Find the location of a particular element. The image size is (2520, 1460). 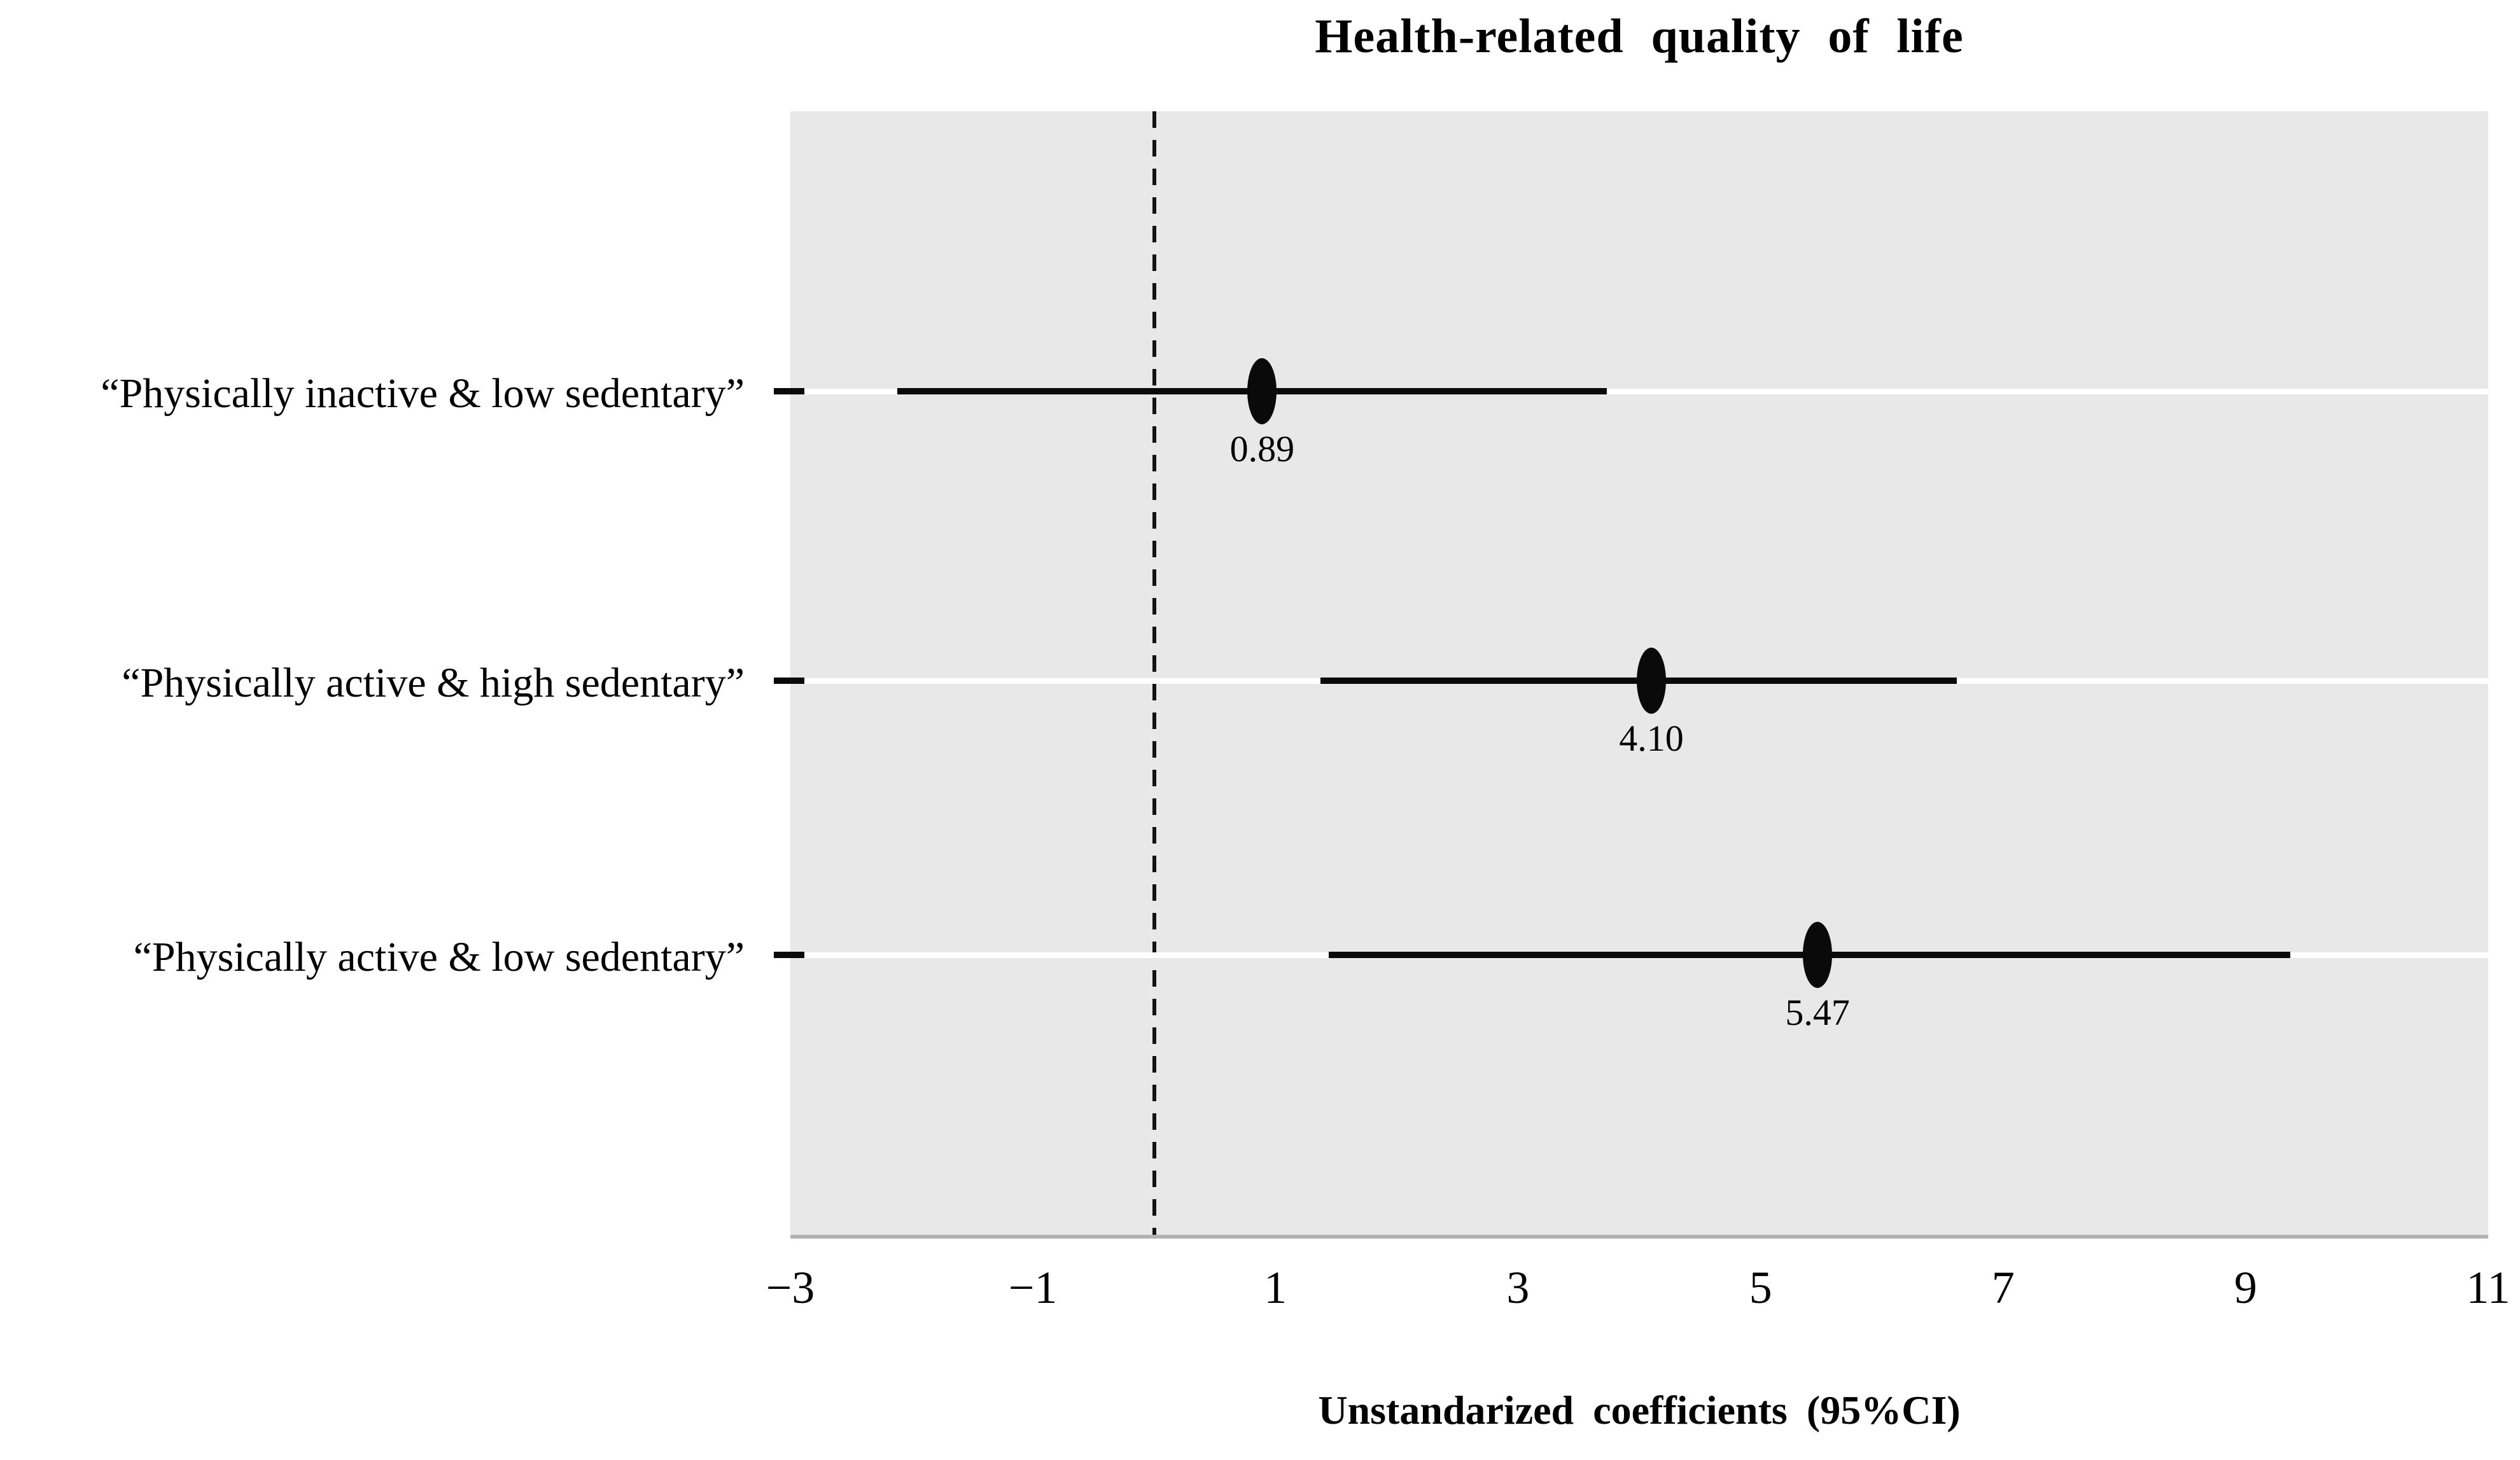

x-tick-label: 11 is located at coordinates (2488, 1287).